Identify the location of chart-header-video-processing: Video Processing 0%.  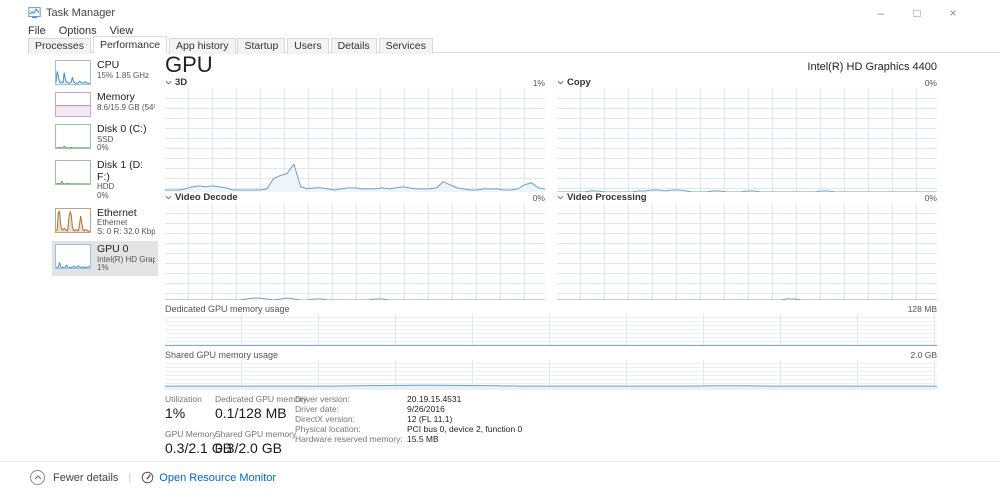
(747, 197).